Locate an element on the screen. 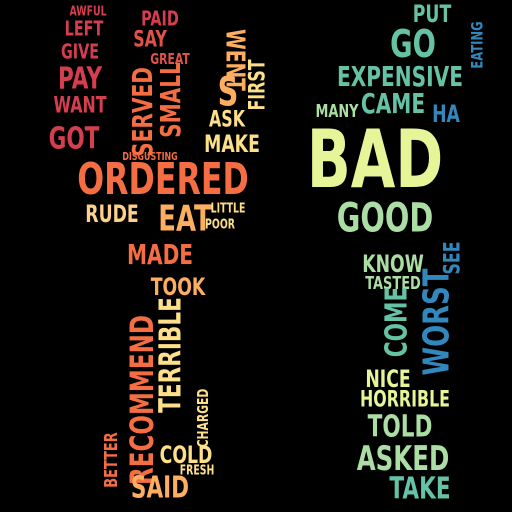 Image resolution: width=512 pixels, height=512 pixels. word: TOOK is located at coordinates (178, 287).